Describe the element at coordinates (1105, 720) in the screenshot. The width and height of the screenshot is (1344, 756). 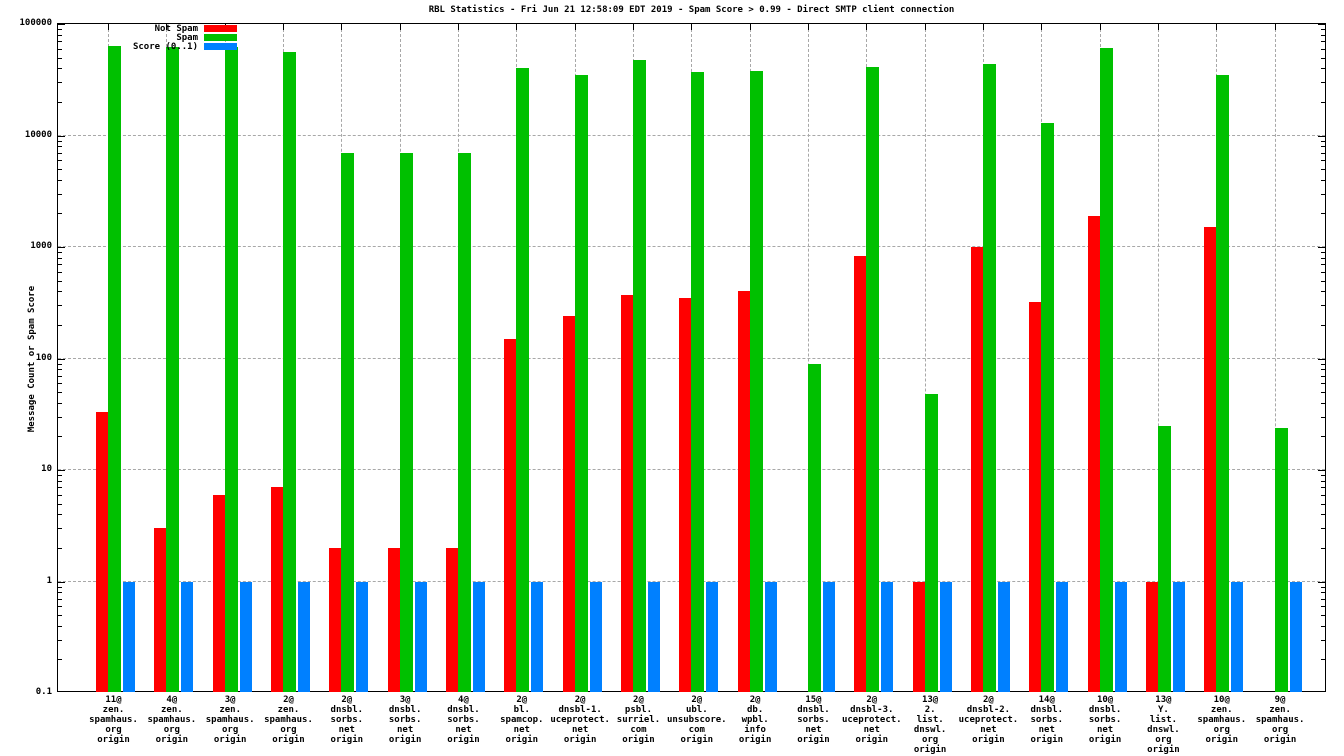
I see `x-category-label: 10@ dnsbl. sorbs. net origin` at that location.